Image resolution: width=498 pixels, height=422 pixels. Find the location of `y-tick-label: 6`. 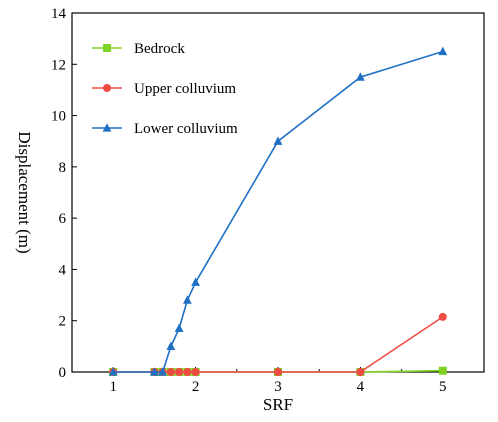

y-tick-label: 6 is located at coordinates (63, 219).